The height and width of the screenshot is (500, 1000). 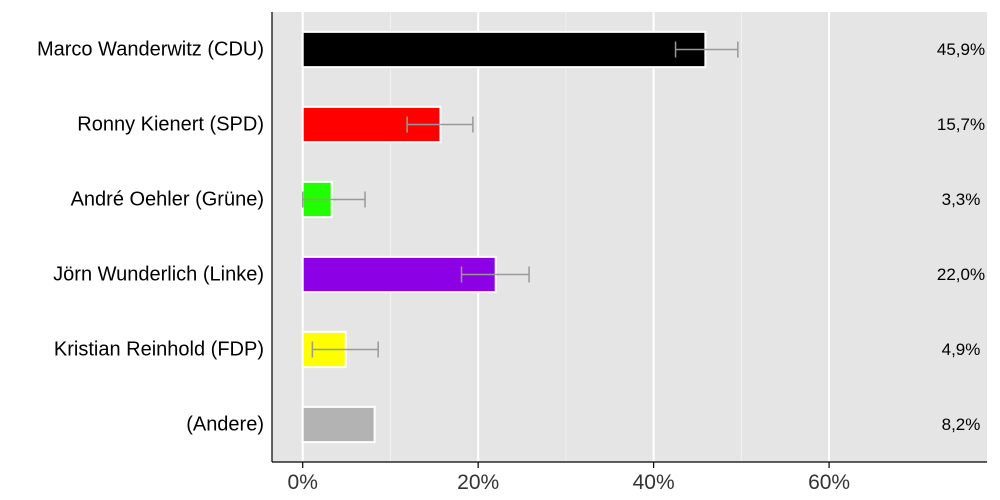 What do you see at coordinates (961, 274) in the screenshot?
I see `value-label: 22,0%` at bounding box center [961, 274].